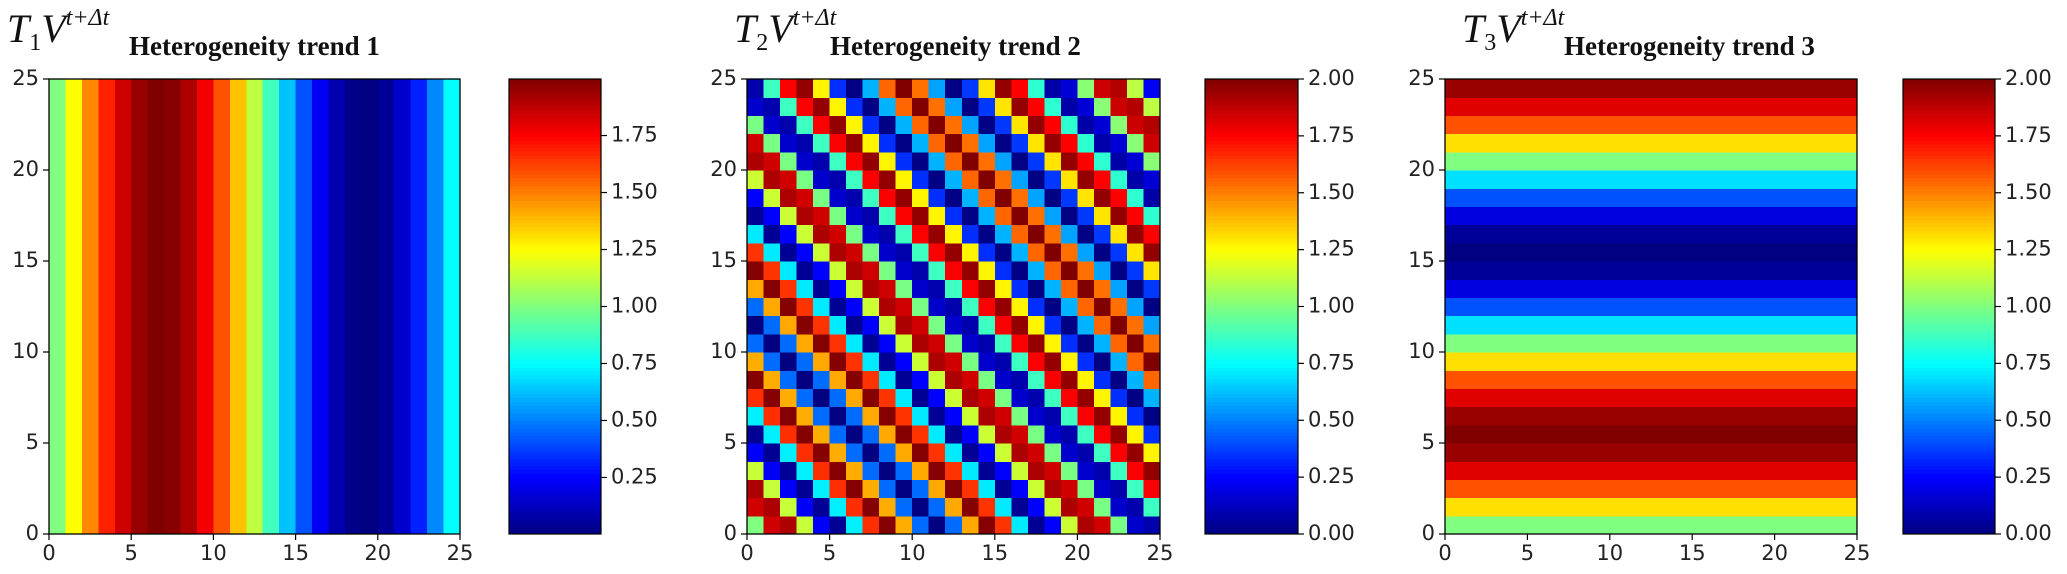  I want to click on title-symbol: T1Vt+Δt, so click(59, 30).